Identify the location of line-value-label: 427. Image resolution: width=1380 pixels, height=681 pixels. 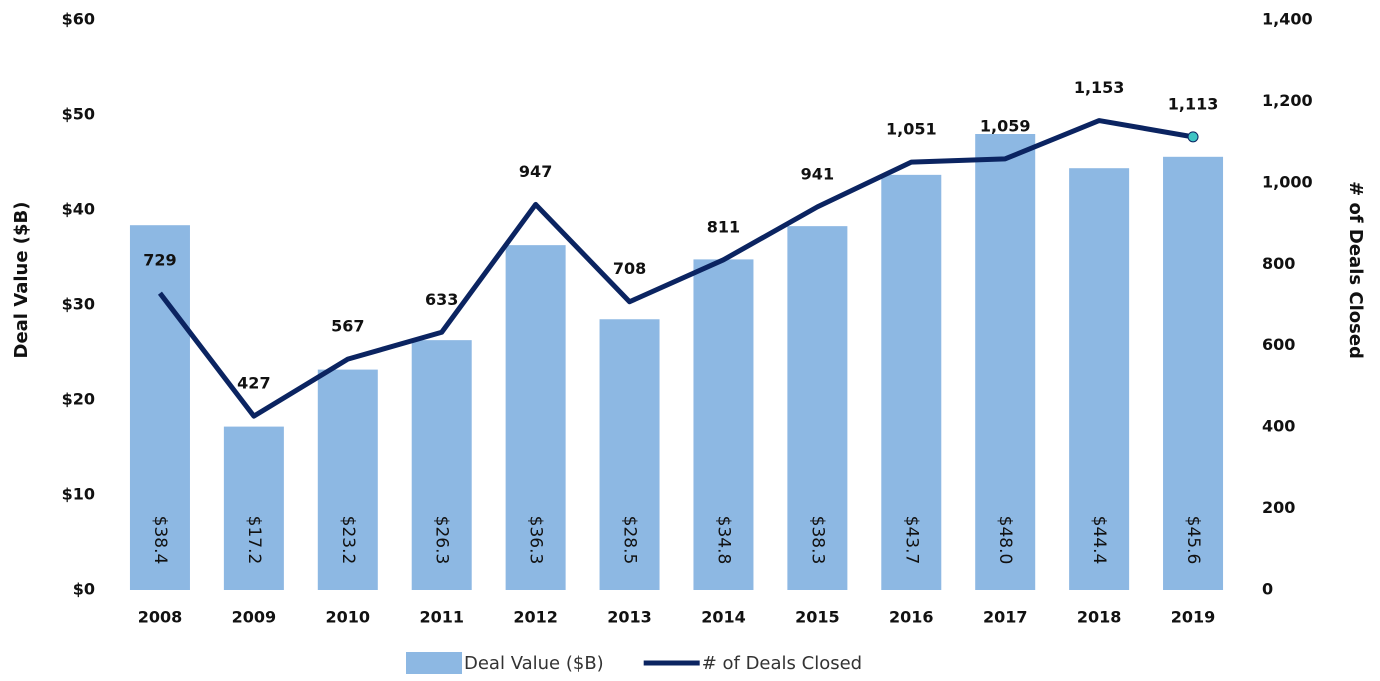
(253, 383).